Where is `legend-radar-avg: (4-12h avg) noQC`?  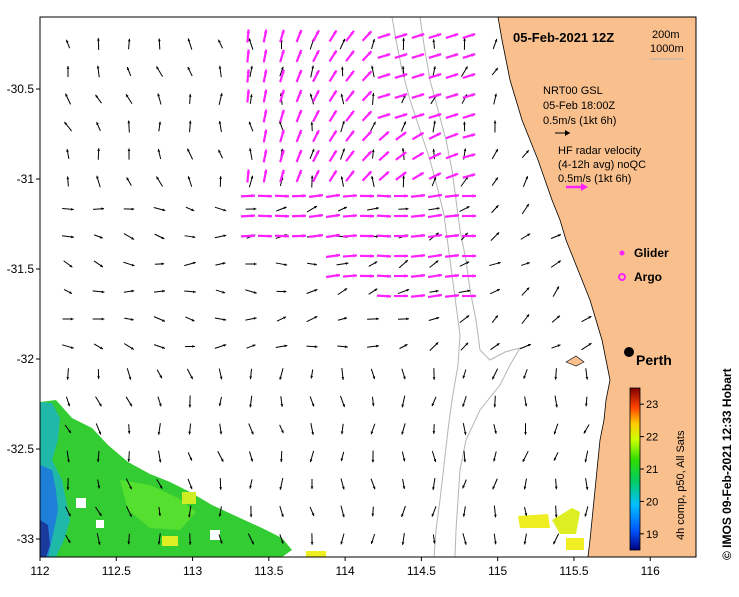
legend-radar-avg: (4-12h avg) noQC is located at coordinates (602, 165).